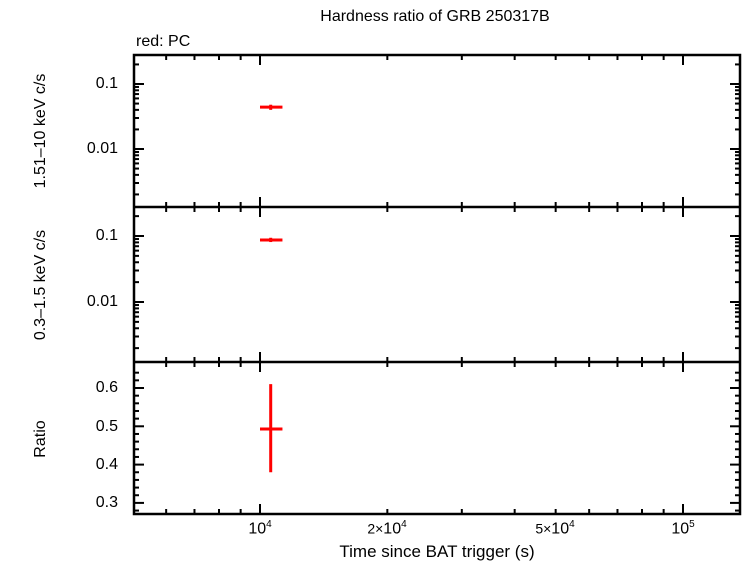 The height and width of the screenshot is (566, 742). I want to click on ytick-ratio-0.3: 0.3, so click(106, 502).